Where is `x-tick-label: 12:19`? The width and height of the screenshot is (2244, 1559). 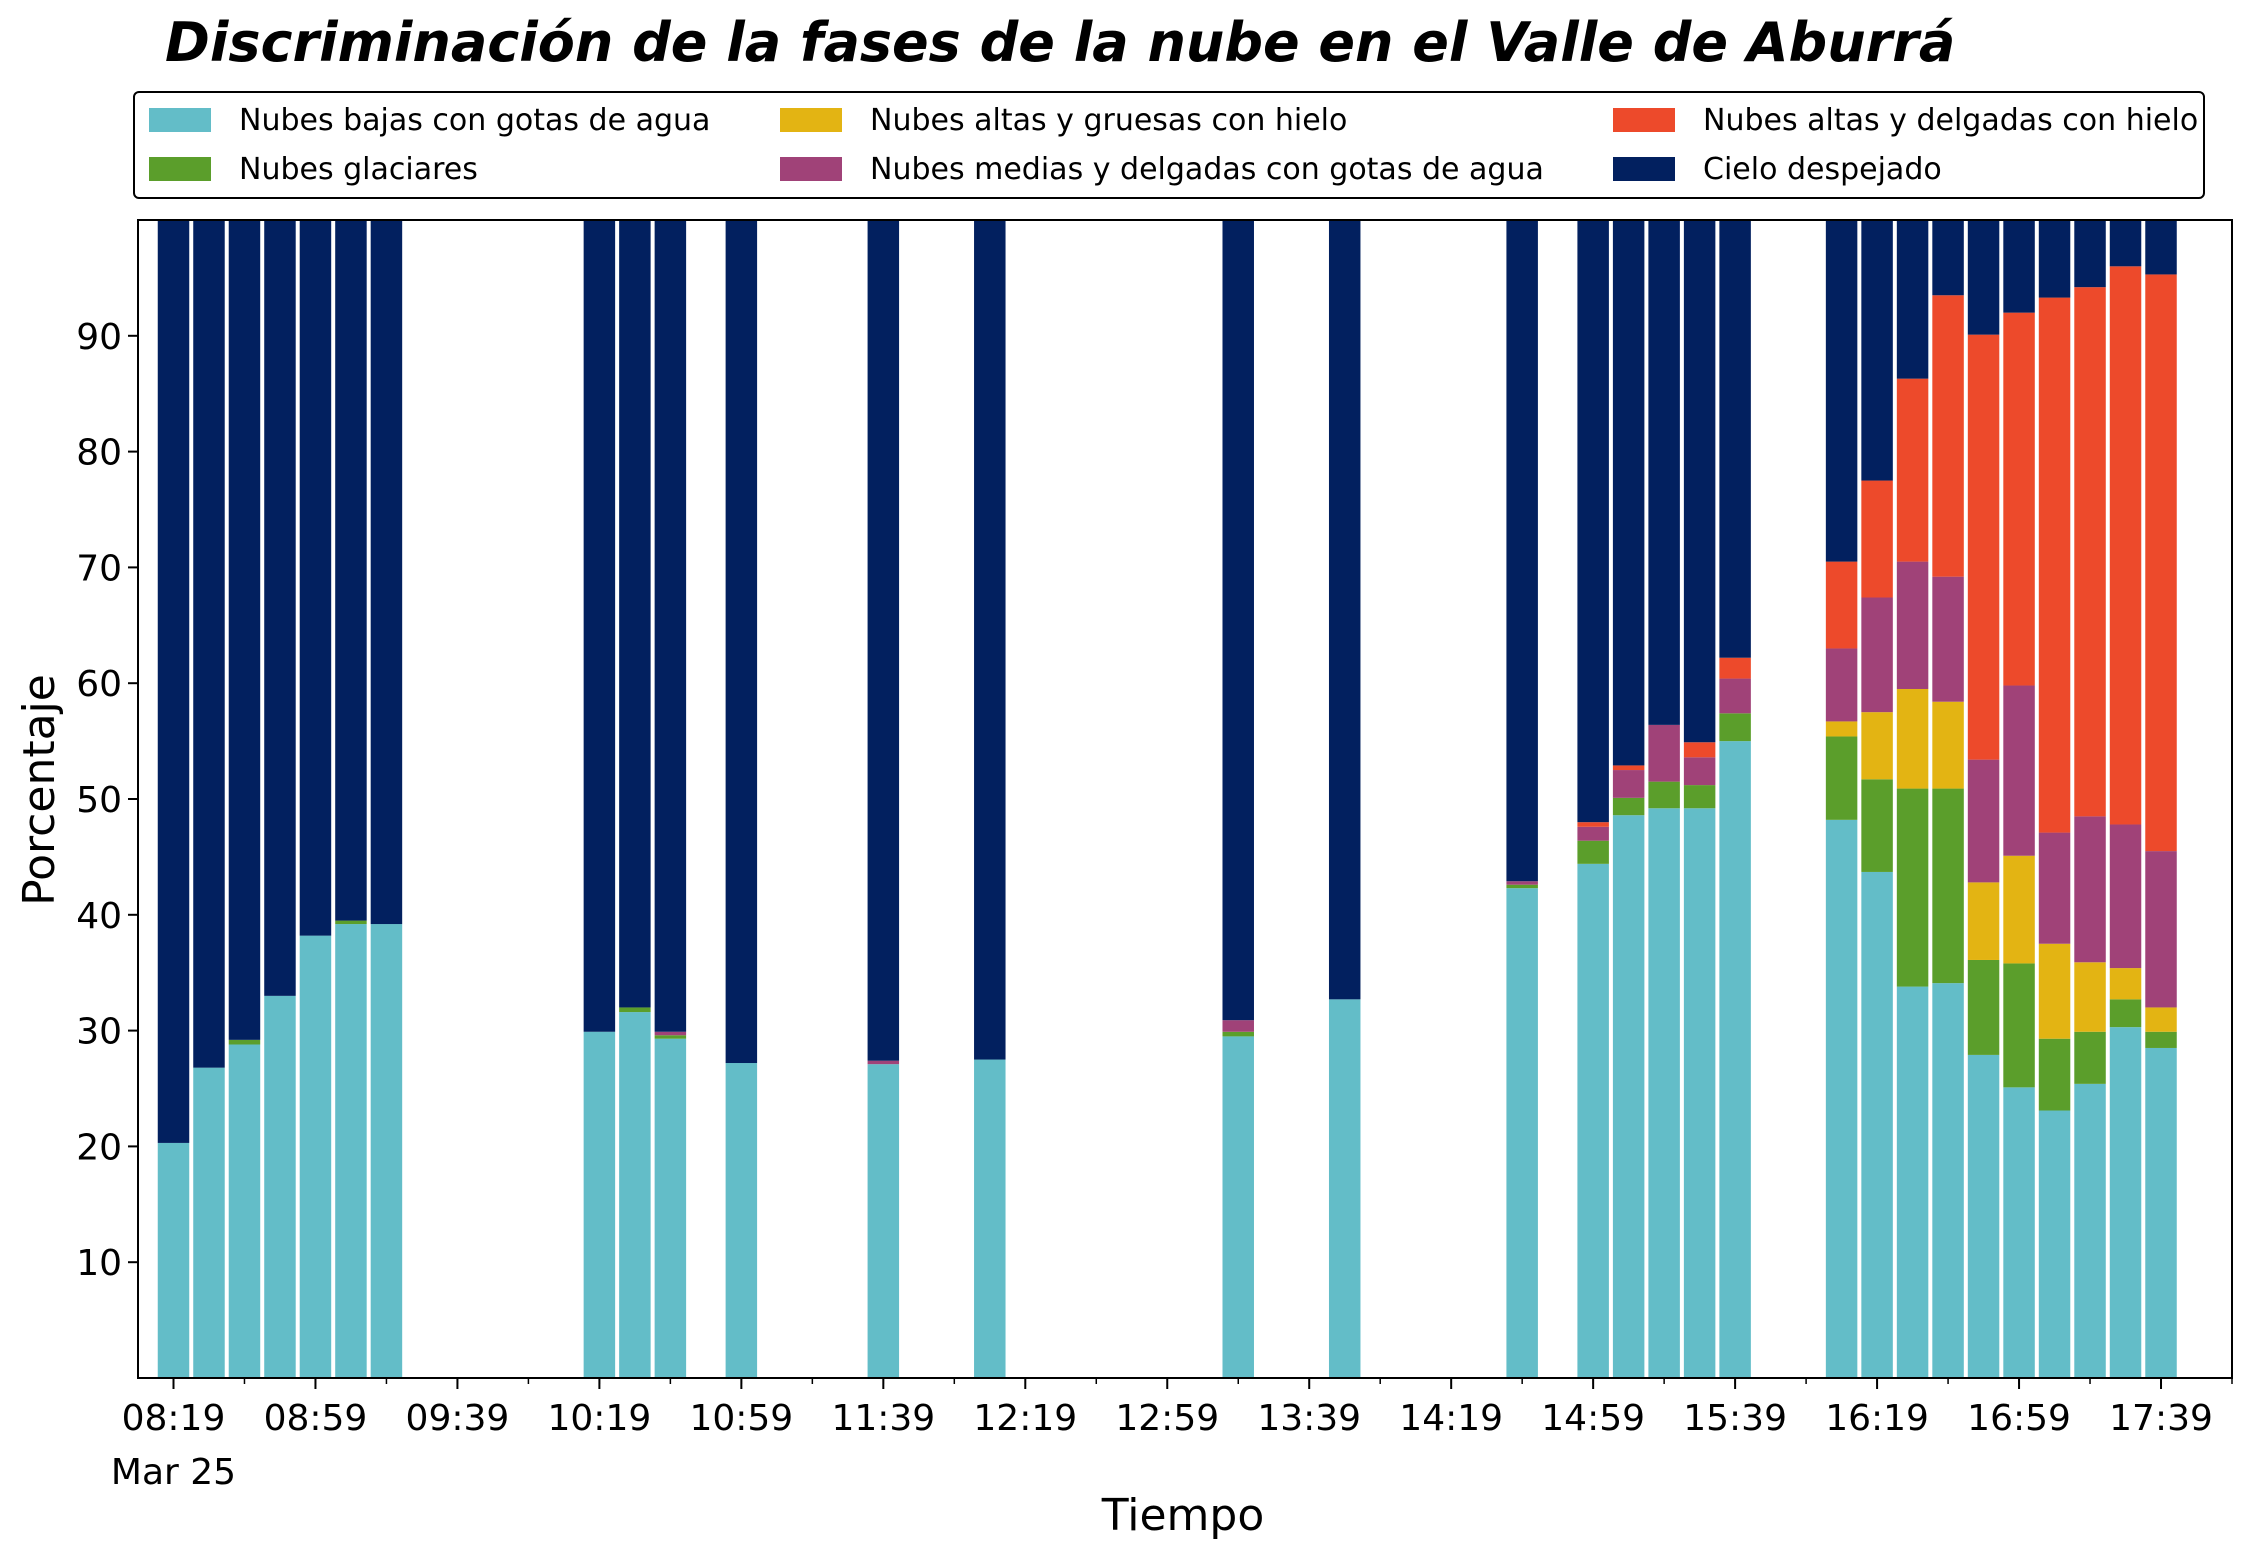 x-tick-label: 12:19 is located at coordinates (1025, 1418).